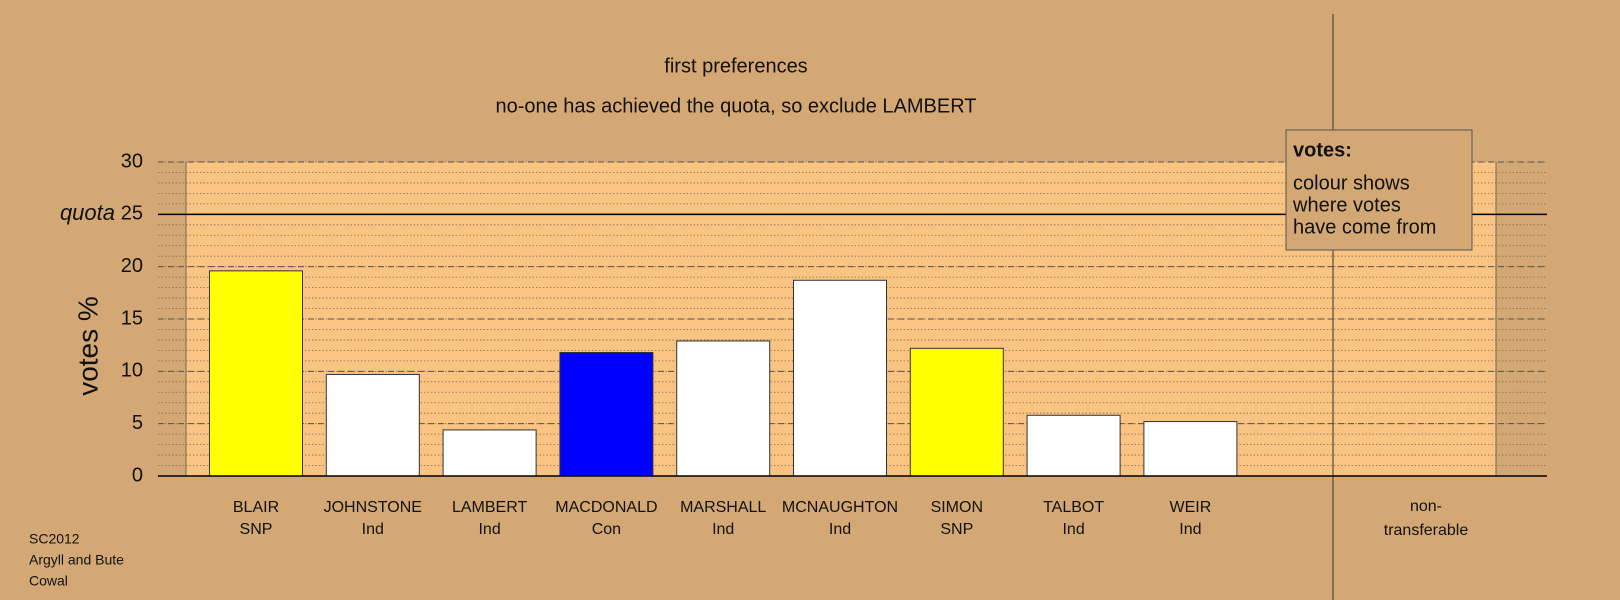 The image size is (1620, 600). Describe the element at coordinates (1073, 507) in the screenshot. I see `x-tick-label: TALBOT` at that location.